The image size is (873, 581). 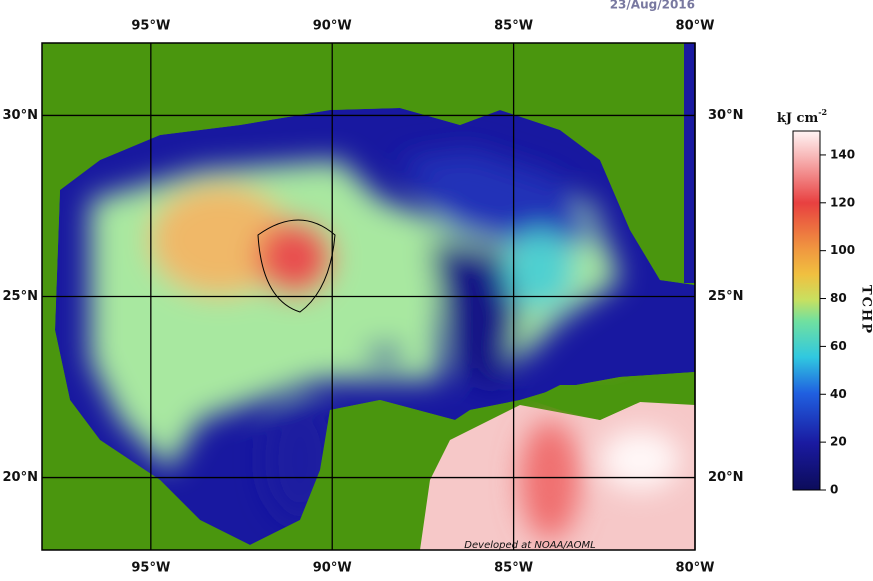 I want to click on atlantic, so click(x=689, y=163).